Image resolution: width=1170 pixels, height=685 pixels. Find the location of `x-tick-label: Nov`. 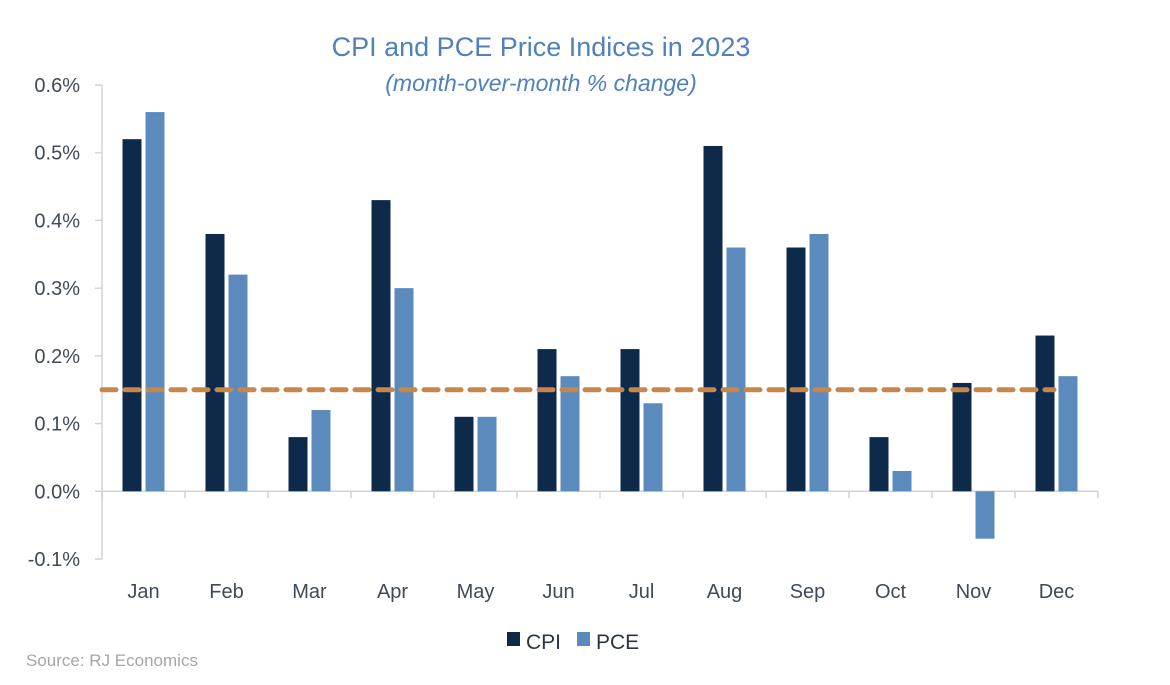

x-tick-label: Nov is located at coordinates (974, 592).